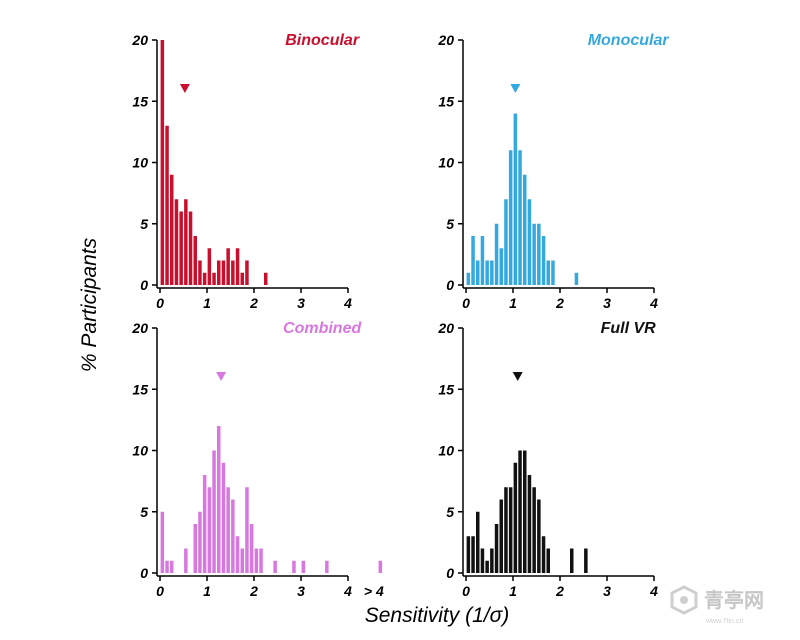 The height and width of the screenshot is (640, 800). I want to click on watermark-text: 青亭网, so click(734, 600).